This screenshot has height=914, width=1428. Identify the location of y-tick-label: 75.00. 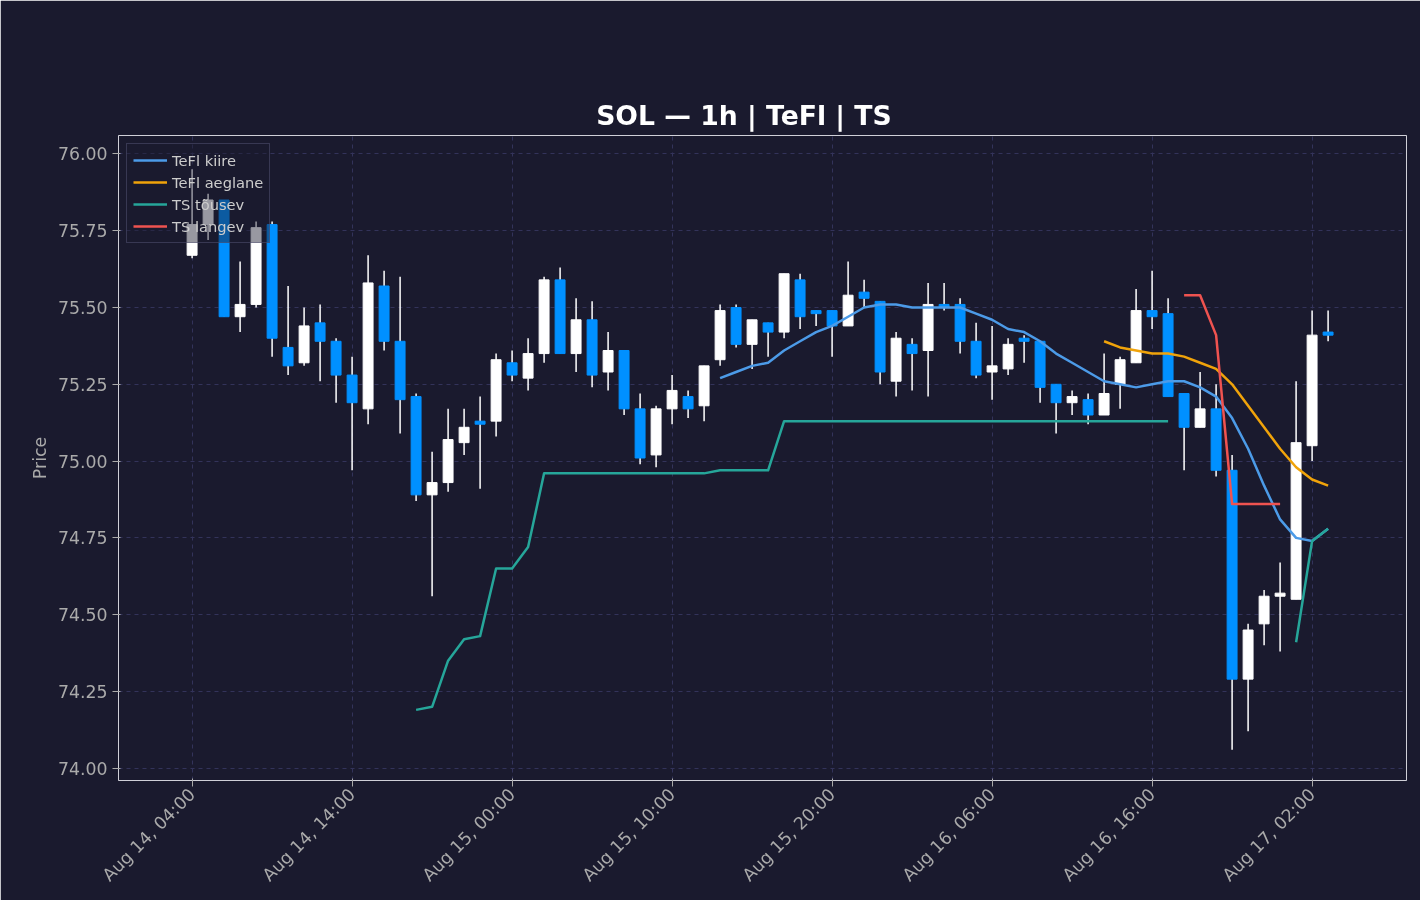
(82, 461).